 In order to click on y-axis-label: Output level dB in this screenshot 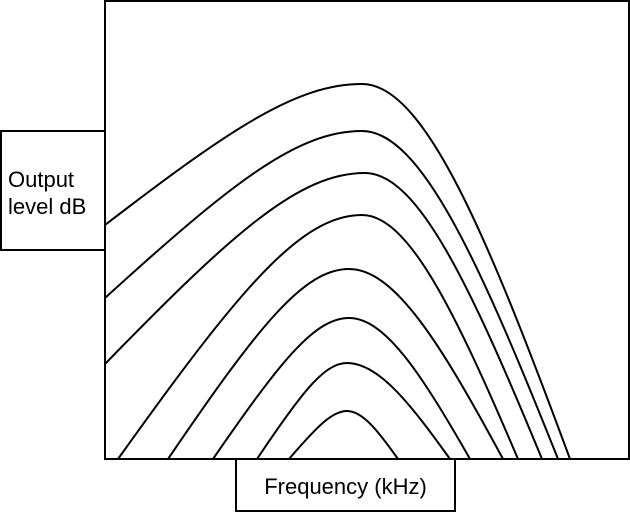, I will do `click(53, 190)`.